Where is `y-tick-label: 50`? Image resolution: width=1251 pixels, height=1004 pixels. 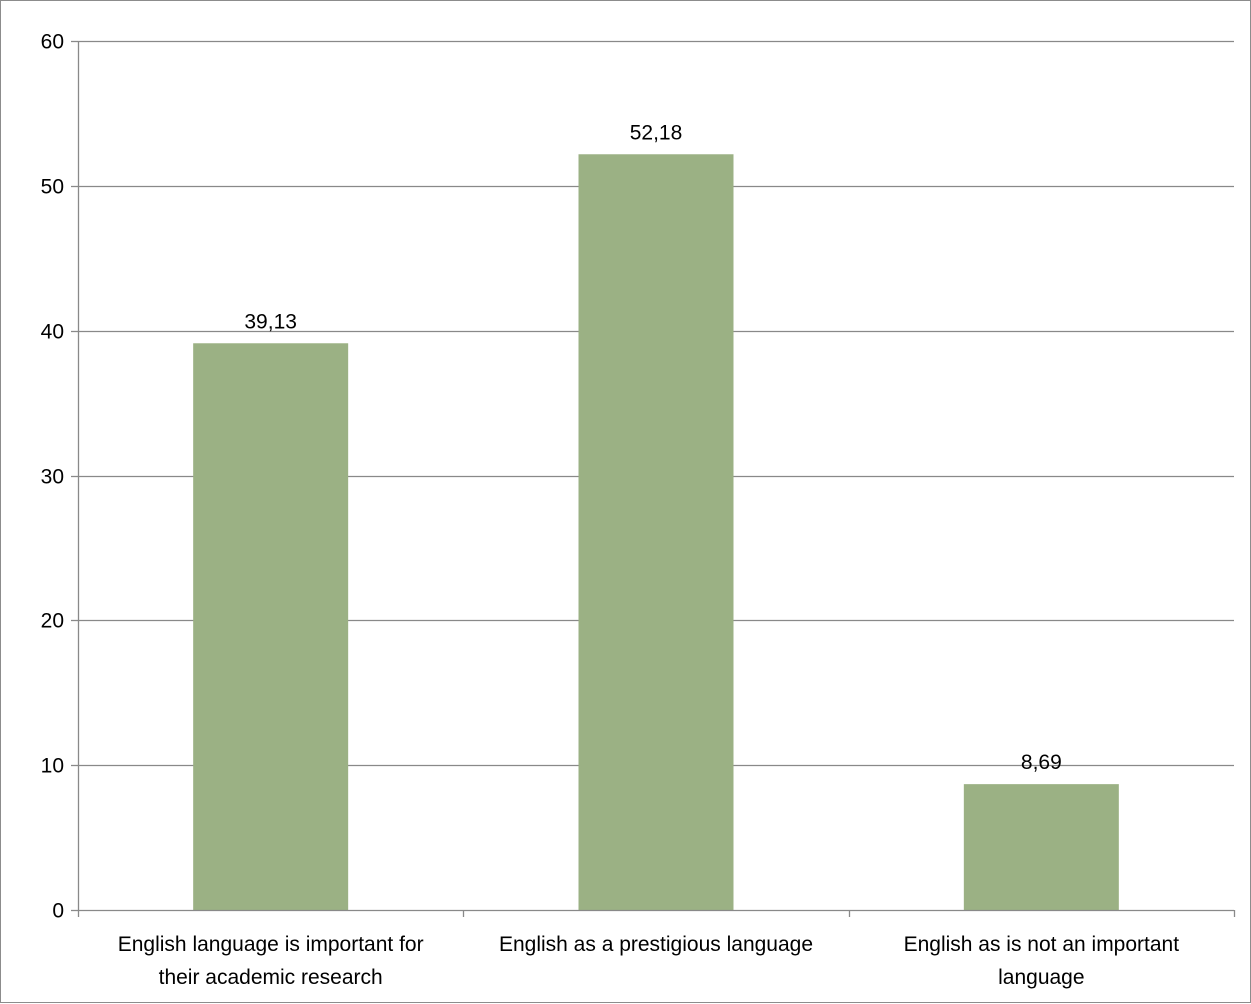 y-tick-label: 50 is located at coordinates (52, 187).